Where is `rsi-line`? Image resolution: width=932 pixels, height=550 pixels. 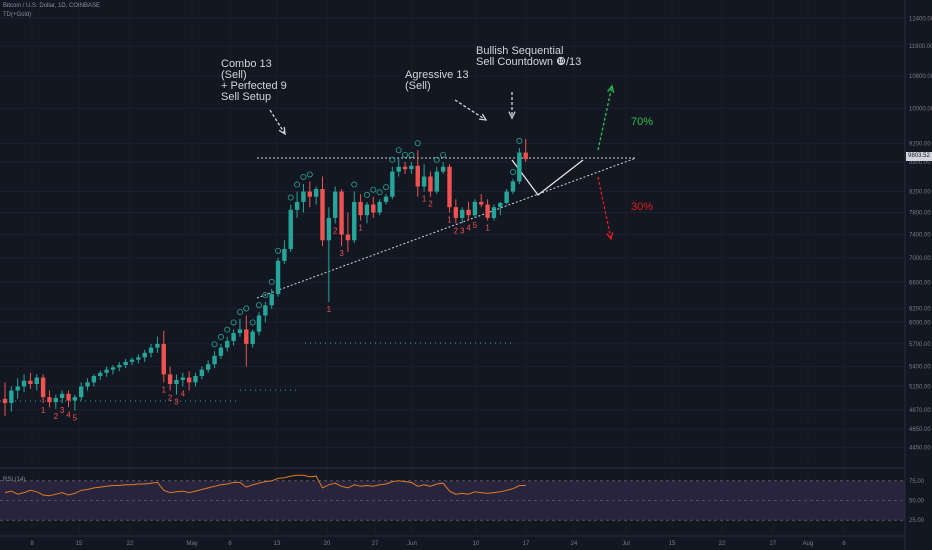
rsi-line is located at coordinates (265, 485).